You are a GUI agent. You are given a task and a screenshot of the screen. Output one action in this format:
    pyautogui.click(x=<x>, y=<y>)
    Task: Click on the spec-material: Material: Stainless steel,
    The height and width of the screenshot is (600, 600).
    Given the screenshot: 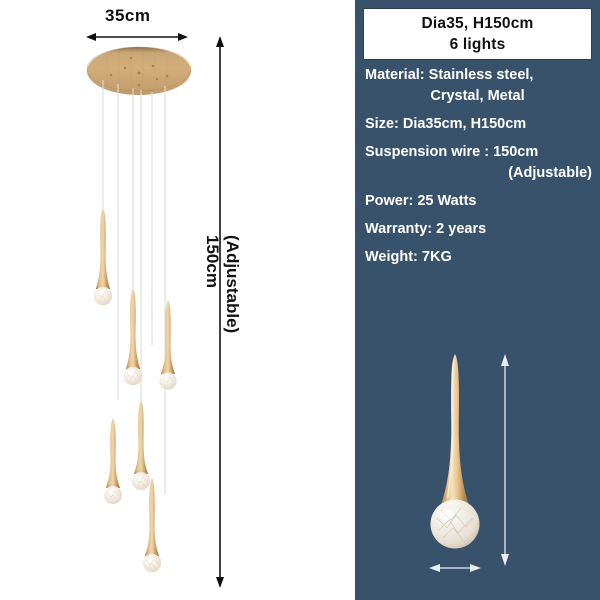 What is the action you would take?
    pyautogui.click(x=449, y=75)
    